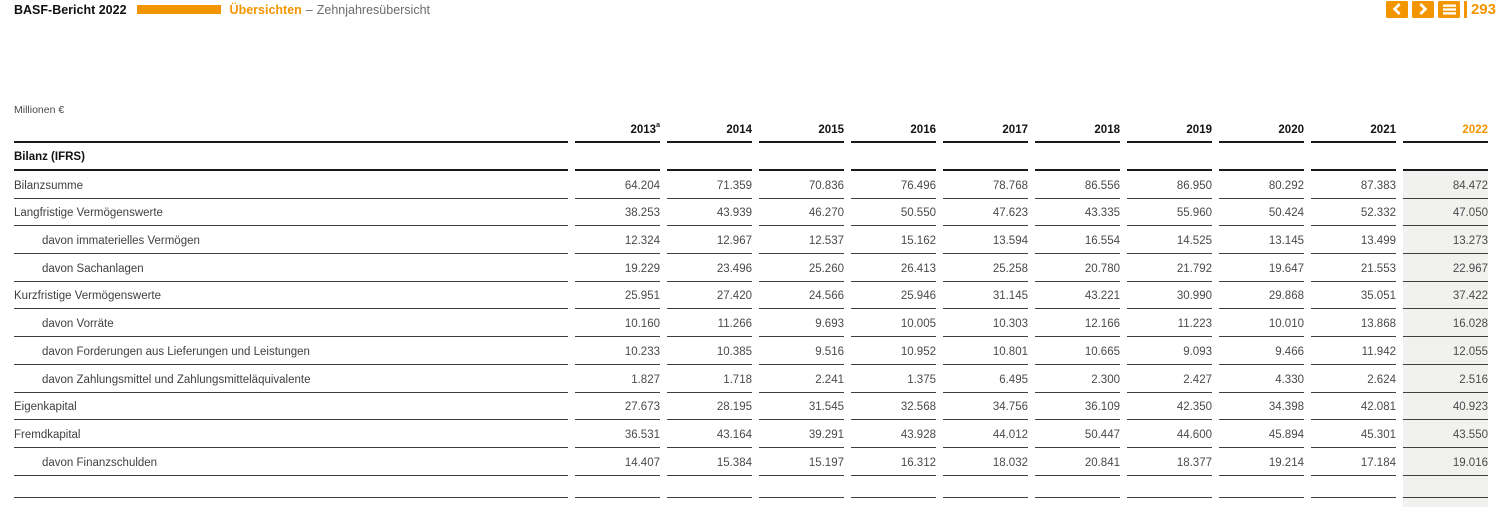  Describe the element at coordinates (893, 130) in the screenshot. I see `year-column-header: 2016` at that location.